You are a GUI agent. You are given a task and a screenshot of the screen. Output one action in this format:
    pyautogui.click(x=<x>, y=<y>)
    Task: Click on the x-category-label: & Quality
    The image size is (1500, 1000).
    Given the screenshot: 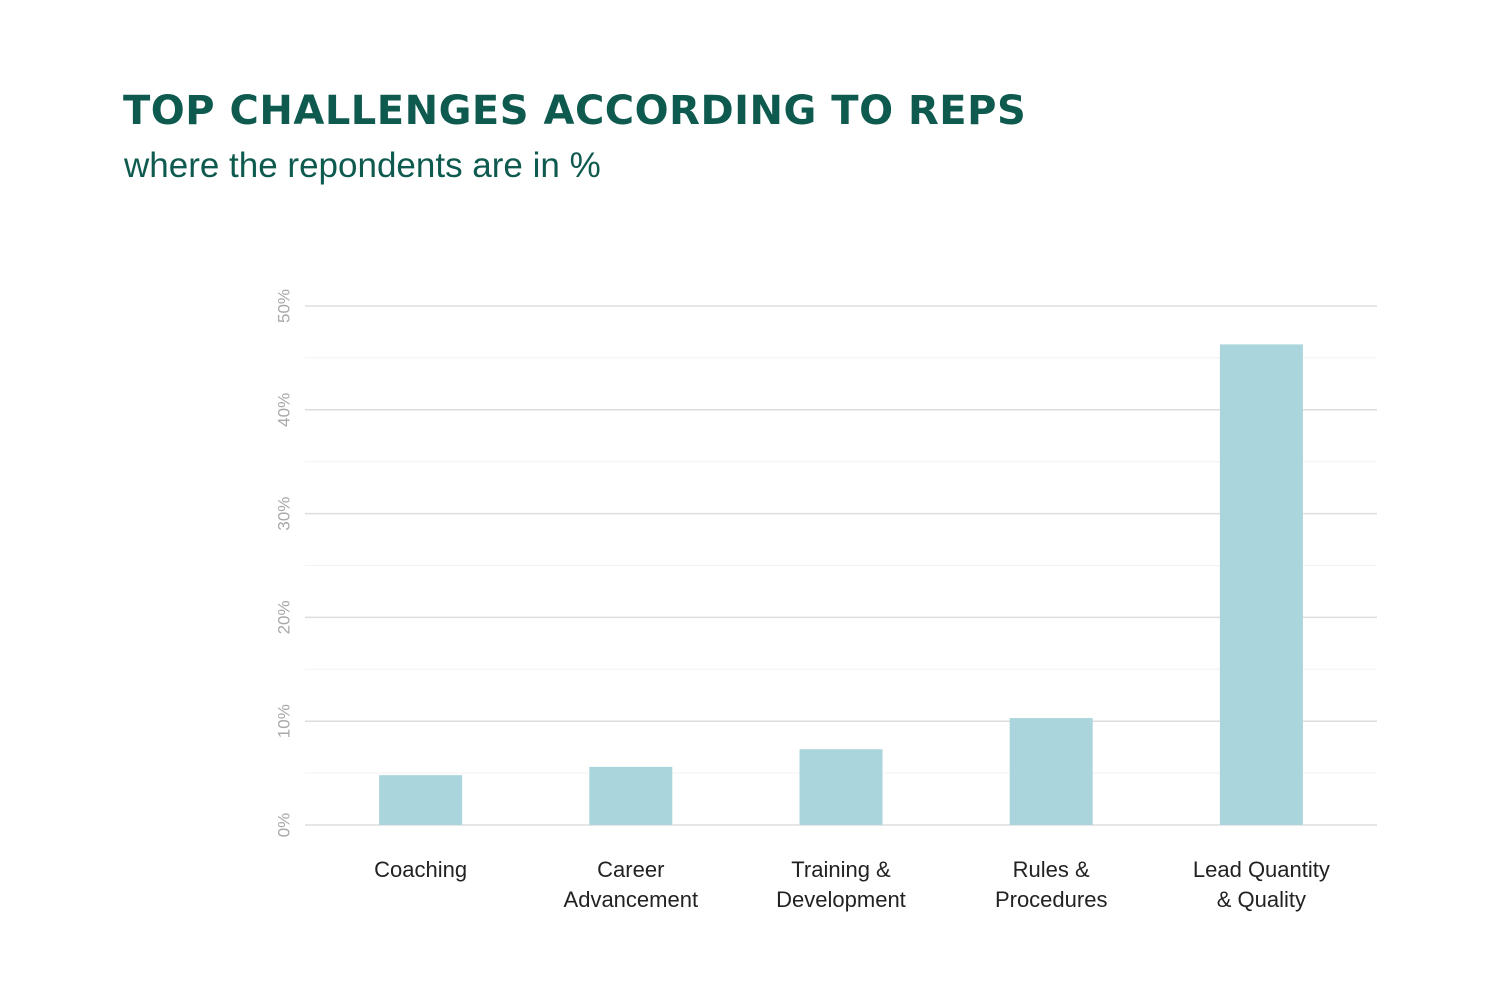 What is the action you would take?
    pyautogui.click(x=1261, y=899)
    